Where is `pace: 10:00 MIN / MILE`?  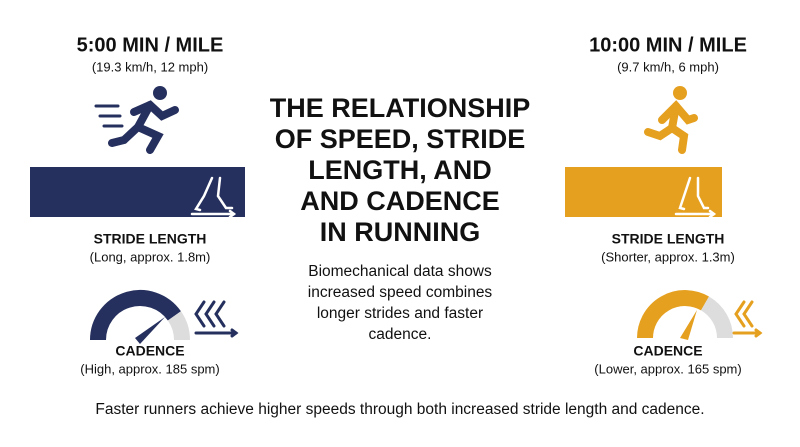
pace: 10:00 MIN / MILE is located at coordinates (668, 45).